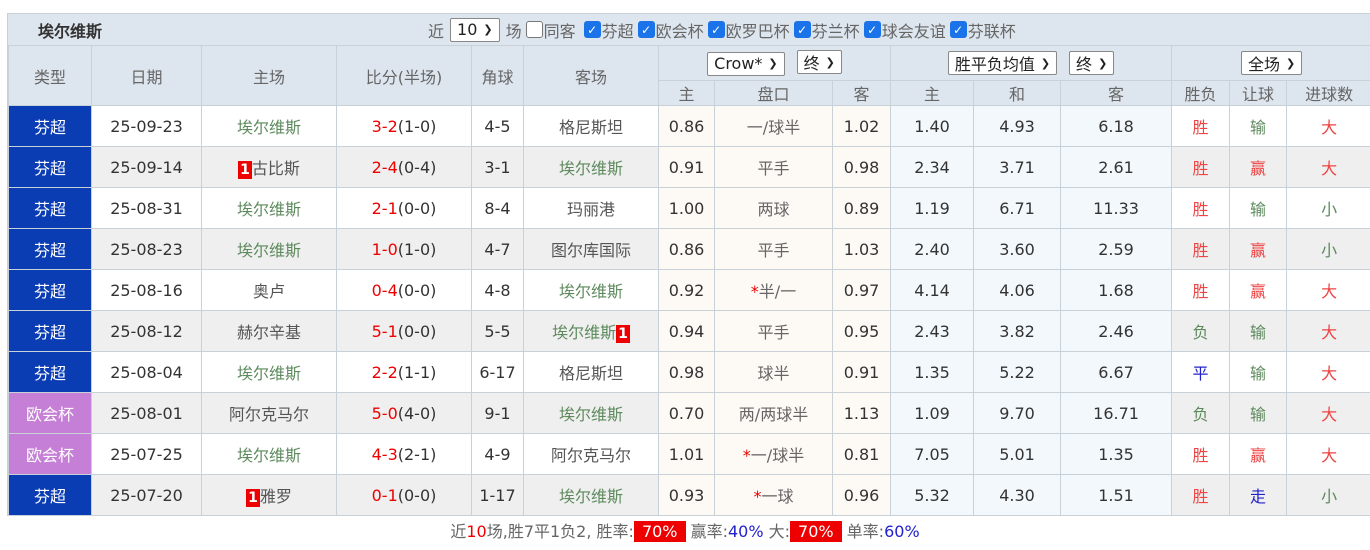  Describe the element at coordinates (590, 209) in the screenshot. I see `away-team-link: 玛丽港` at that location.